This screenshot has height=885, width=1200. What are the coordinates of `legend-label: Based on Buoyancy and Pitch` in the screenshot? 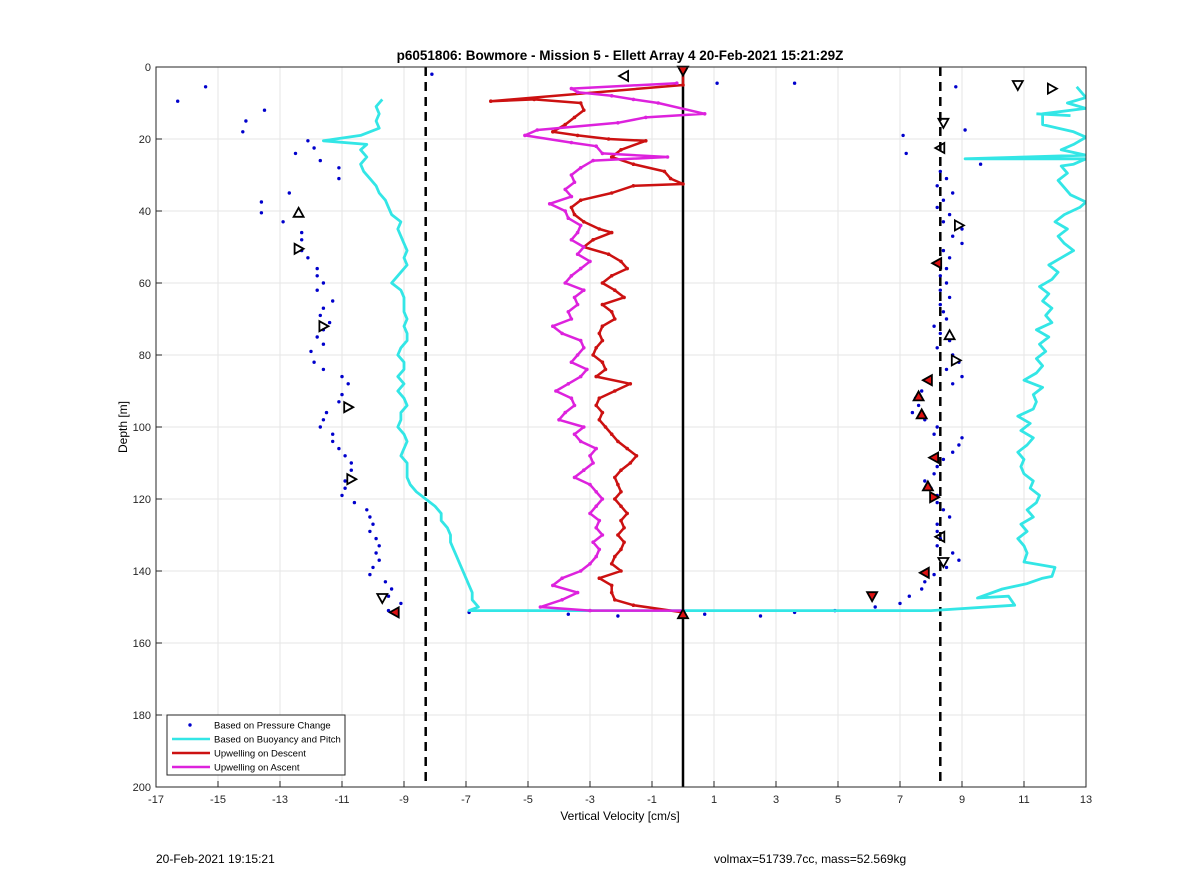 It's located at (277, 740).